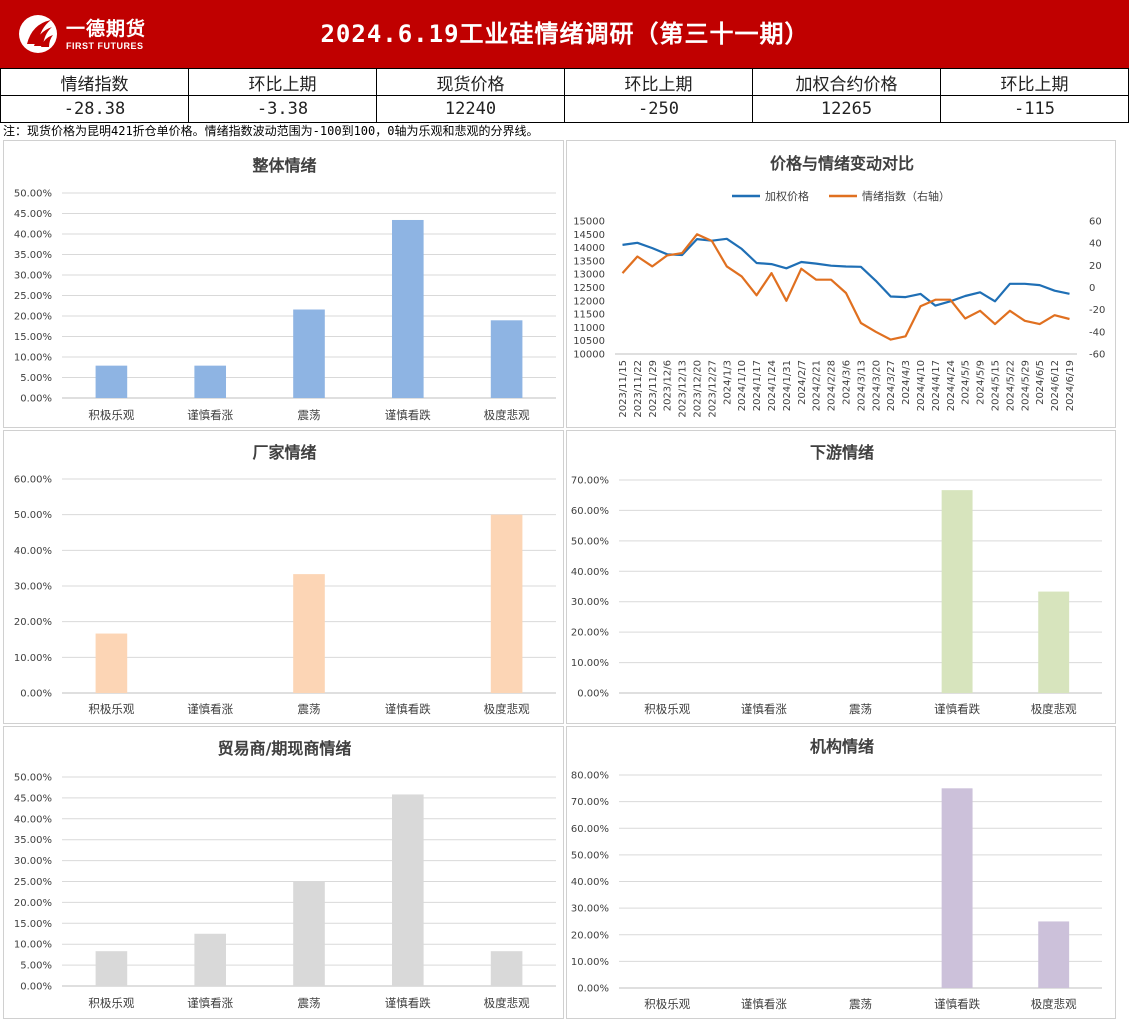 The width and height of the screenshot is (1129, 1022). I want to click on chart-title: 贸易商/期现商情绪, so click(285, 748).